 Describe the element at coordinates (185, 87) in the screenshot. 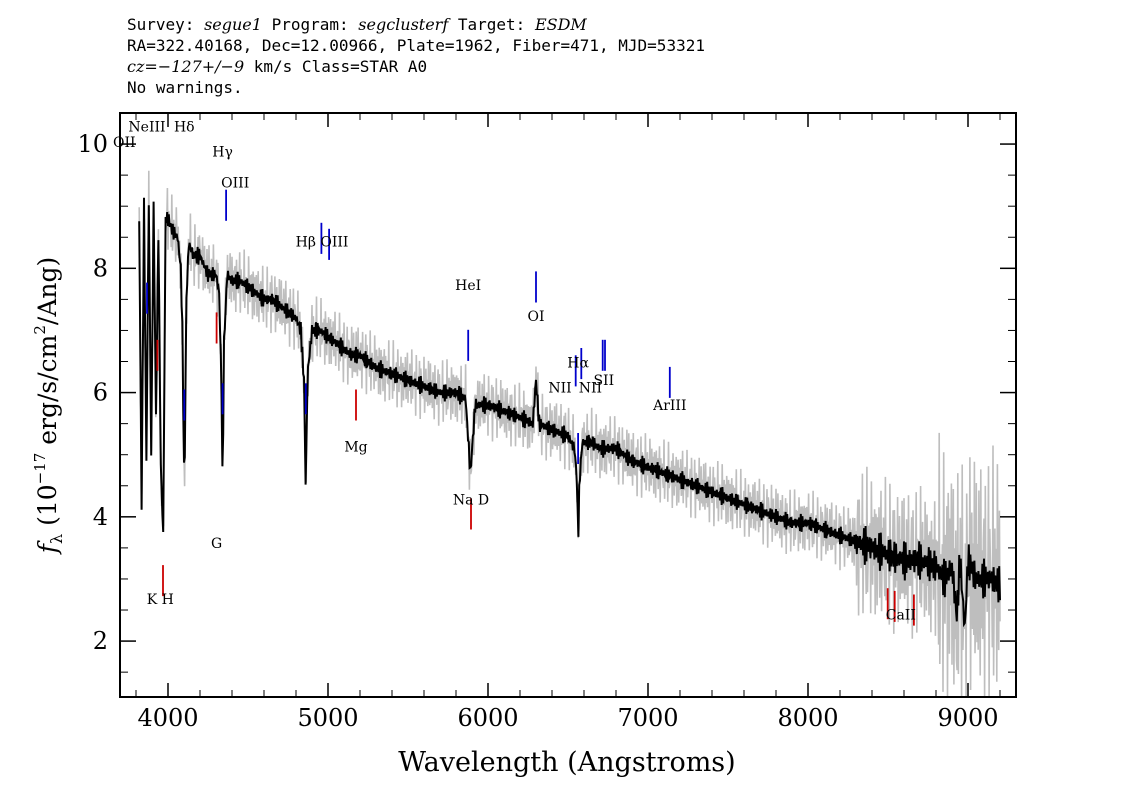

I see `header-line-warnings: No warnings.` at that location.